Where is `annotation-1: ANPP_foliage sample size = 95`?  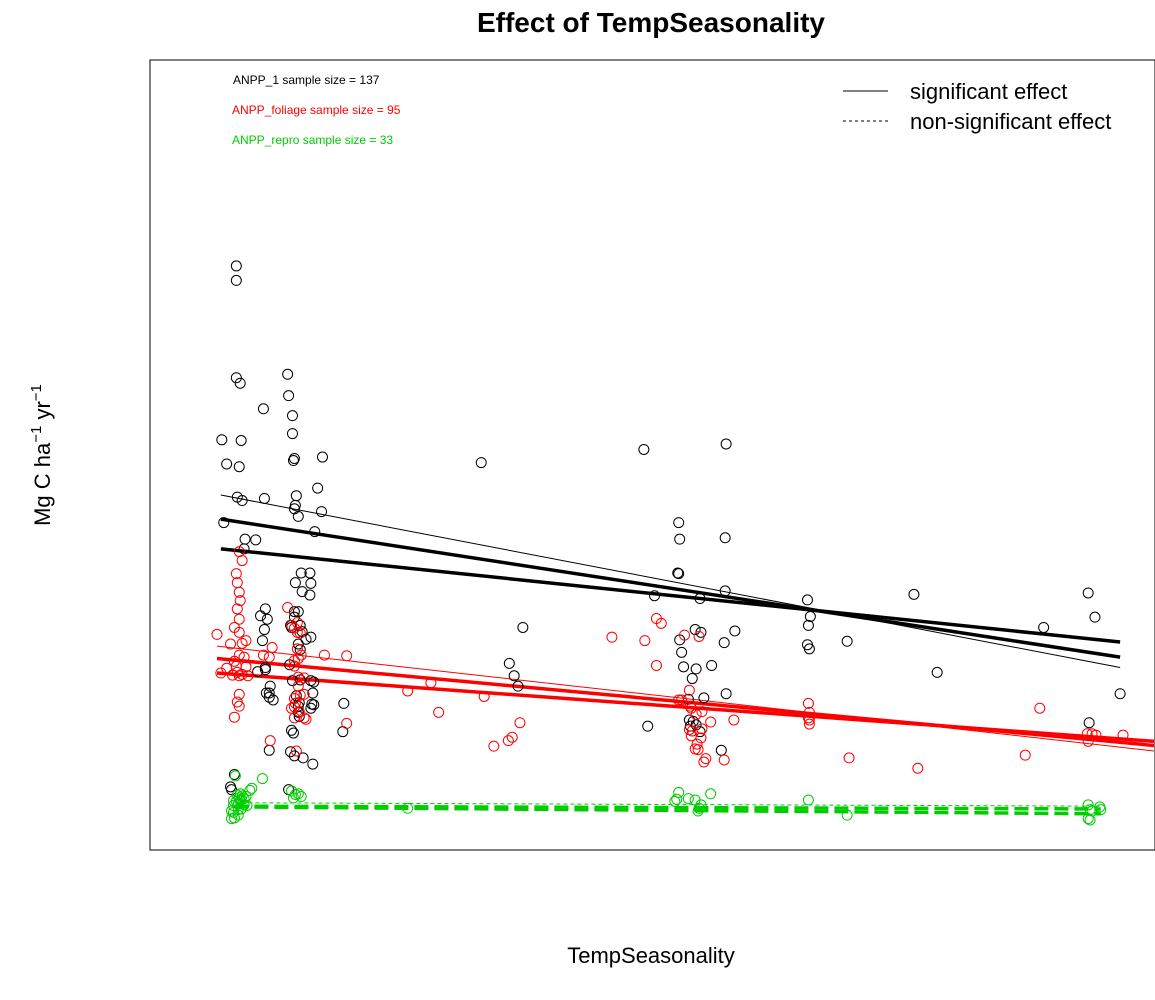
annotation-1: ANPP_foliage sample size = 95 is located at coordinates (316, 110).